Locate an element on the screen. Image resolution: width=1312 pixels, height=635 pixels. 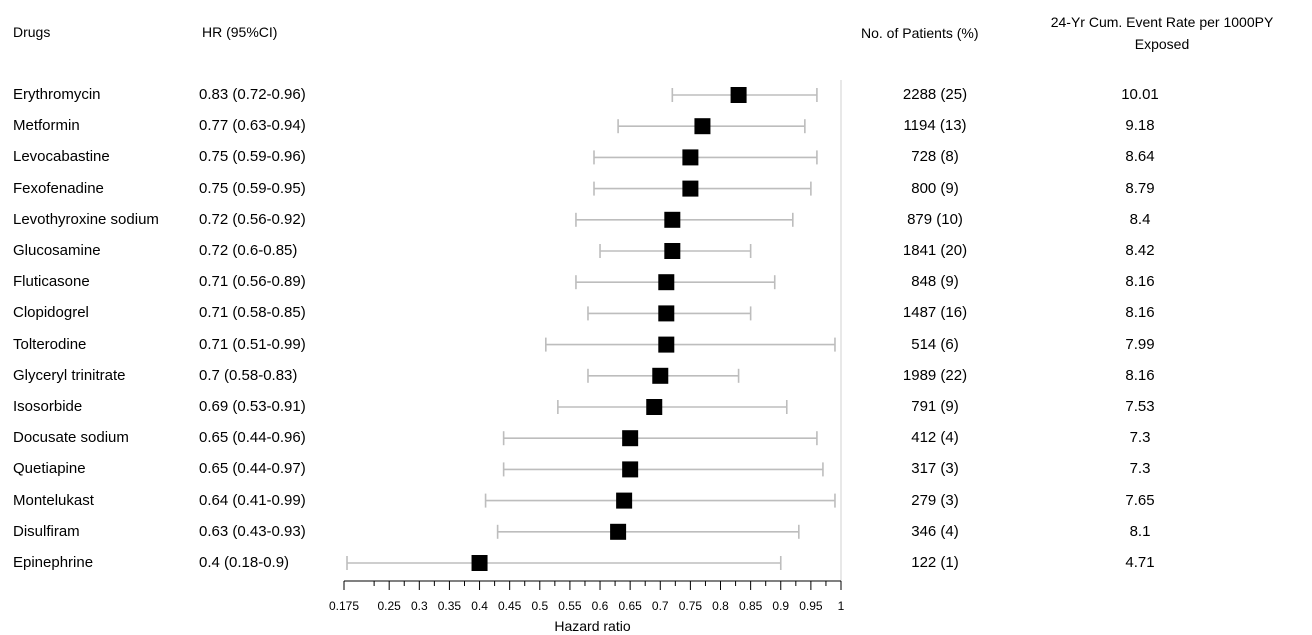
x-tick-label: 0.35 is located at coordinates (450, 606).